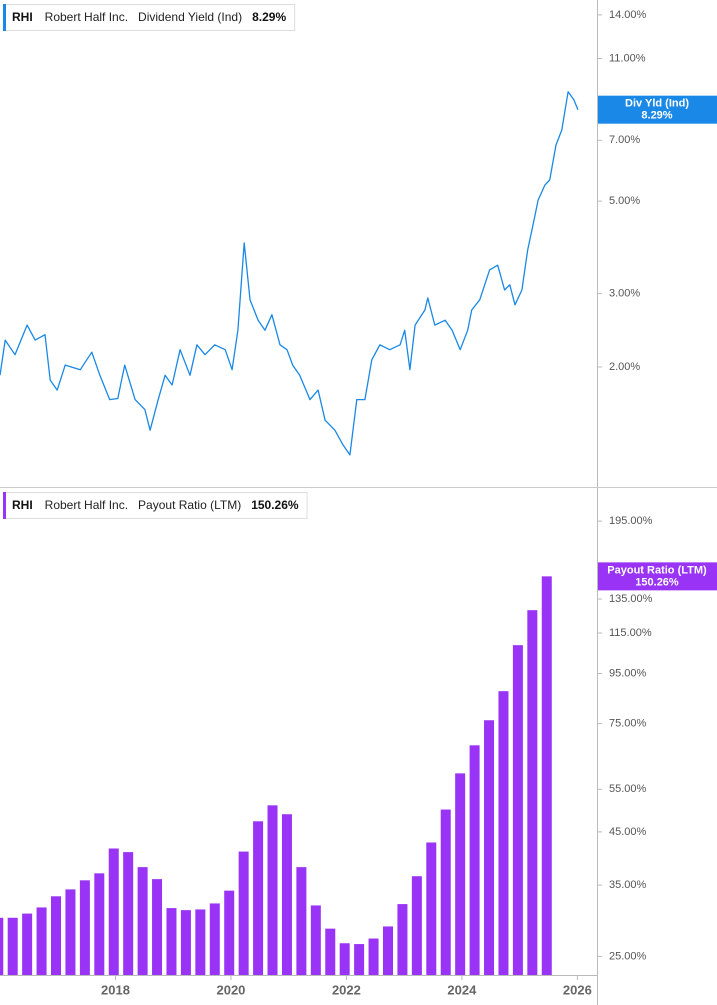 The width and height of the screenshot is (717, 1005). What do you see at coordinates (628, 956) in the screenshot?
I see `y-tick-label: 25.00%` at bounding box center [628, 956].